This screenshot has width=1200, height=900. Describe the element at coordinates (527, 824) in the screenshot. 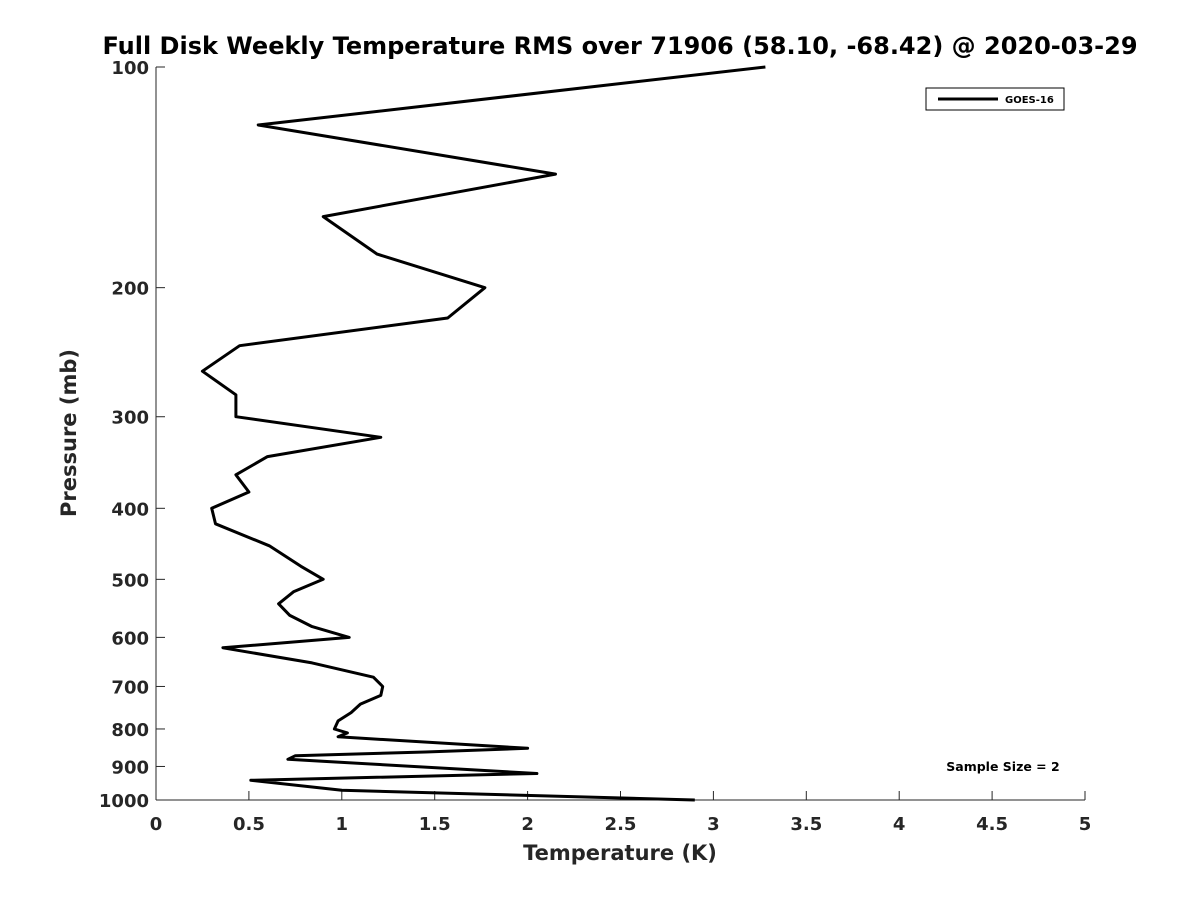

I see `x-tick-label: 2` at that location.